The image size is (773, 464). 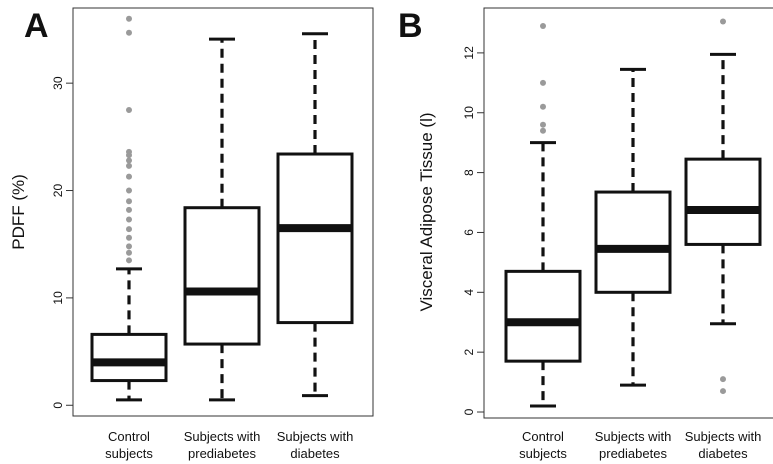 I want to click on y-tick-label: 4, so click(x=469, y=292).